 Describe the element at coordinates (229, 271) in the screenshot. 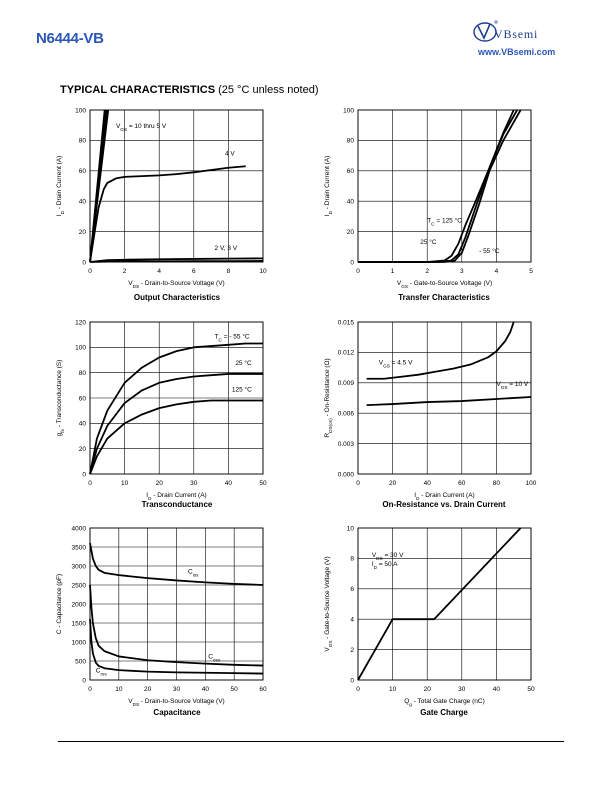

I see `x-tick-label: 8` at that location.